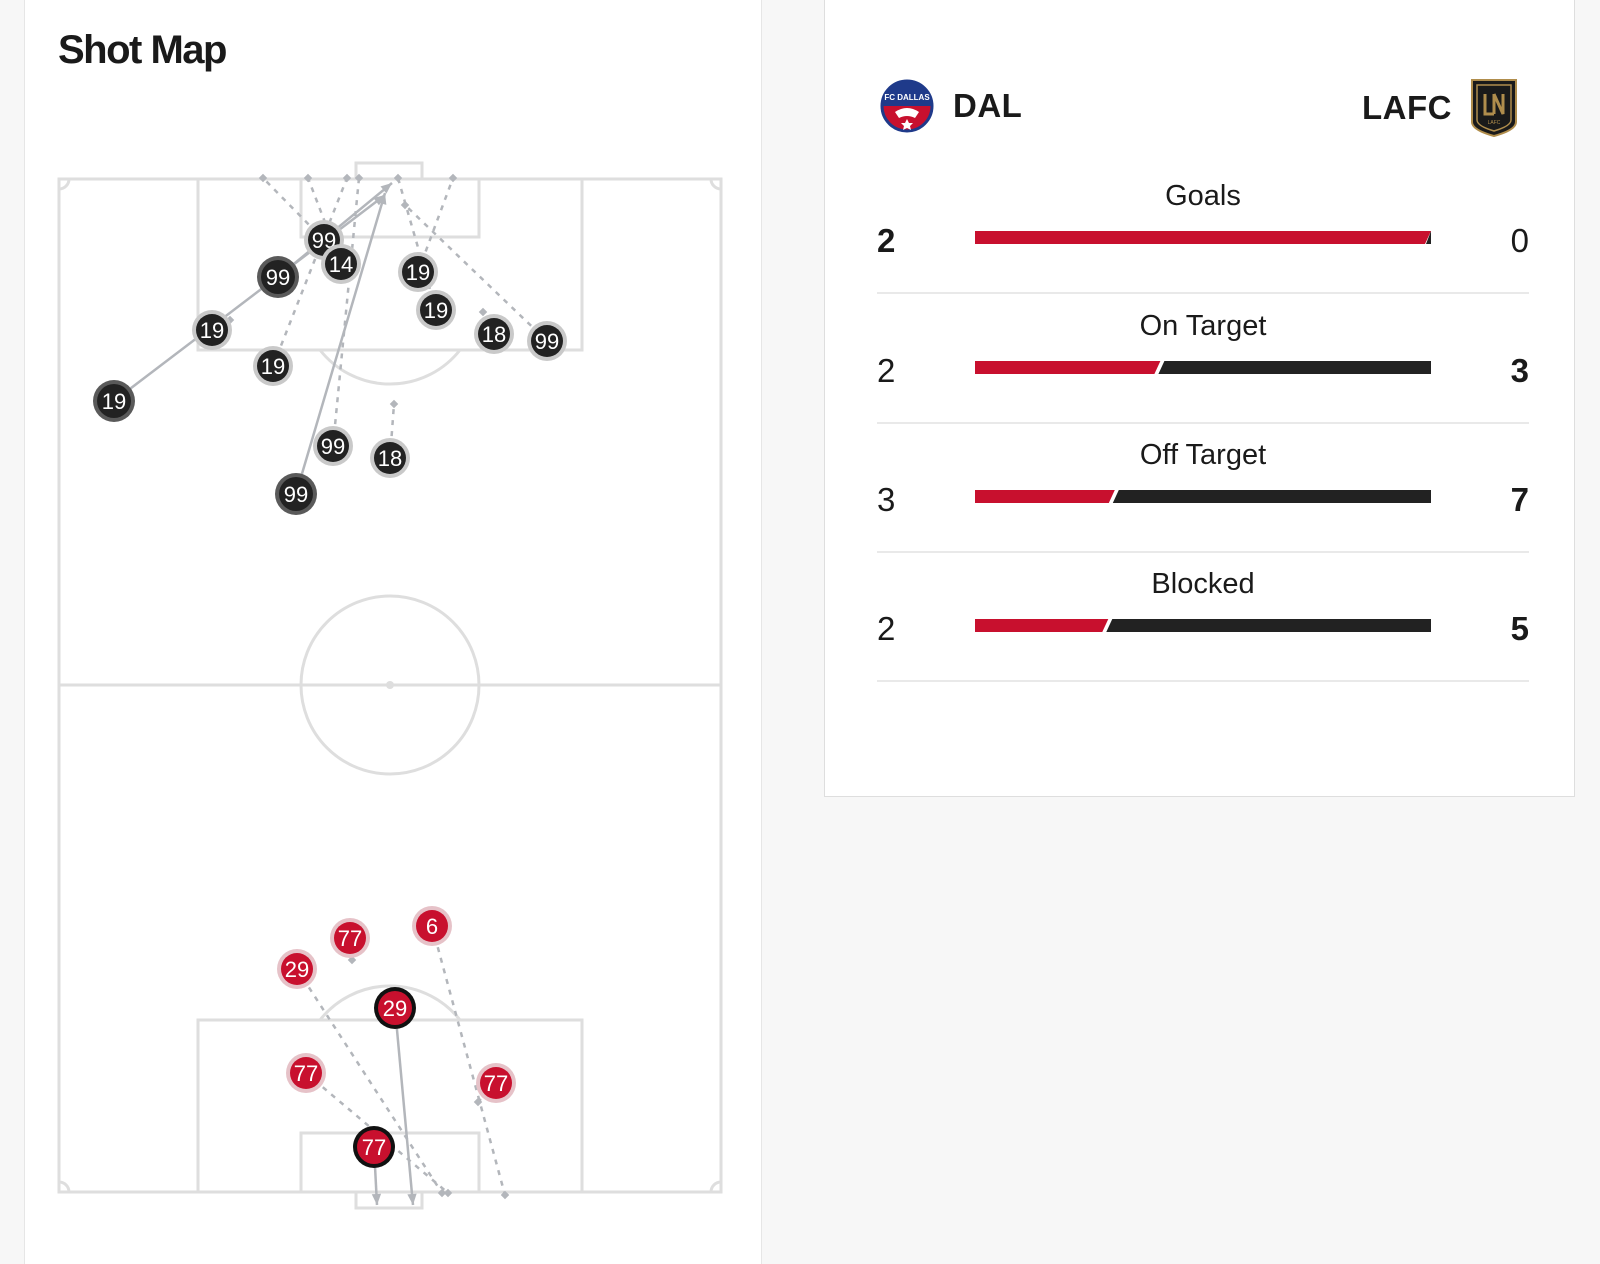 This screenshot has height=1264, width=1600. What do you see at coordinates (1203, 487) in the screenshot?
I see `stat-row-off-target: Off Target 3 7` at bounding box center [1203, 487].